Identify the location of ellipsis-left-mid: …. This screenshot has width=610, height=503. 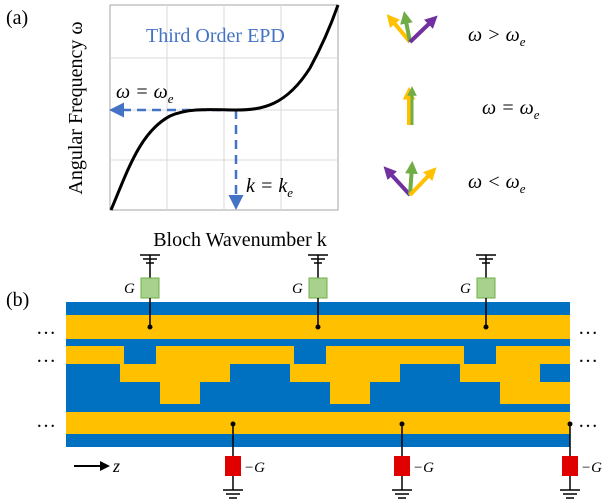
(46, 356).